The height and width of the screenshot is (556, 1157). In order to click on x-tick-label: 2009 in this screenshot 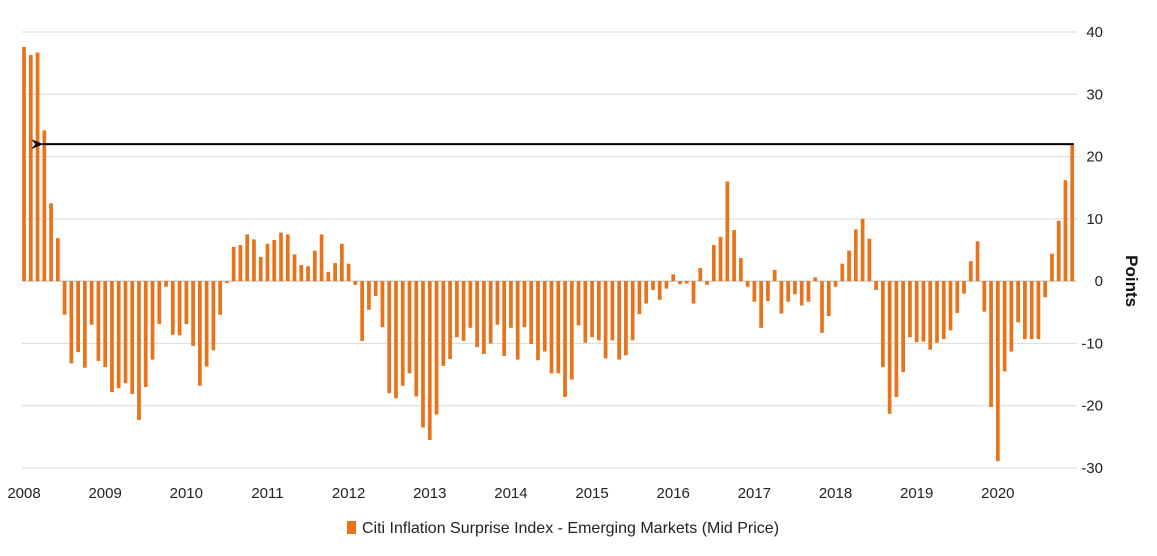, I will do `click(104, 493)`.